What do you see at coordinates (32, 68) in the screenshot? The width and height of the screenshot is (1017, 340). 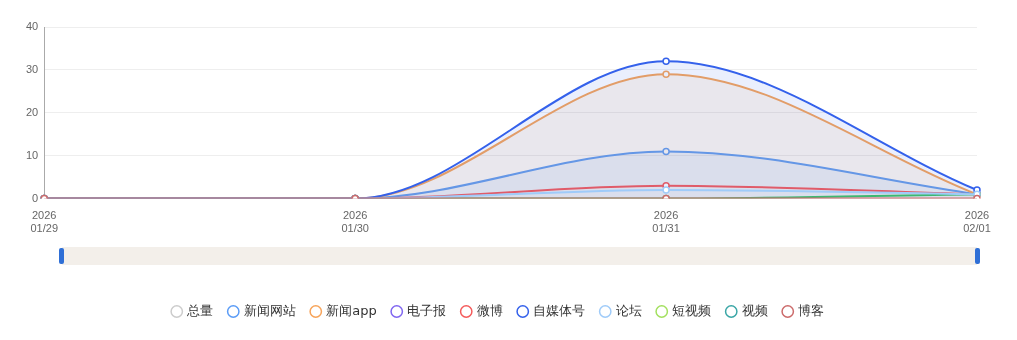 I see `y-tick-label: 30` at bounding box center [32, 68].